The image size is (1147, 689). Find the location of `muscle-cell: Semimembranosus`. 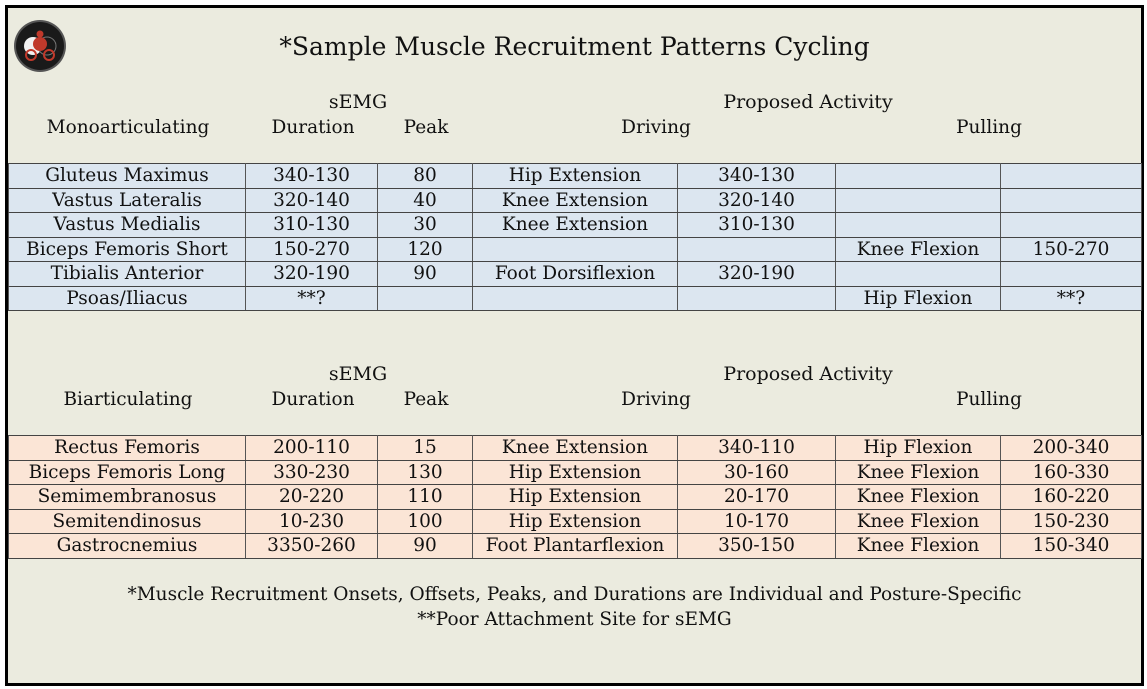

muscle-cell: Semimembranosus is located at coordinates (127, 497).